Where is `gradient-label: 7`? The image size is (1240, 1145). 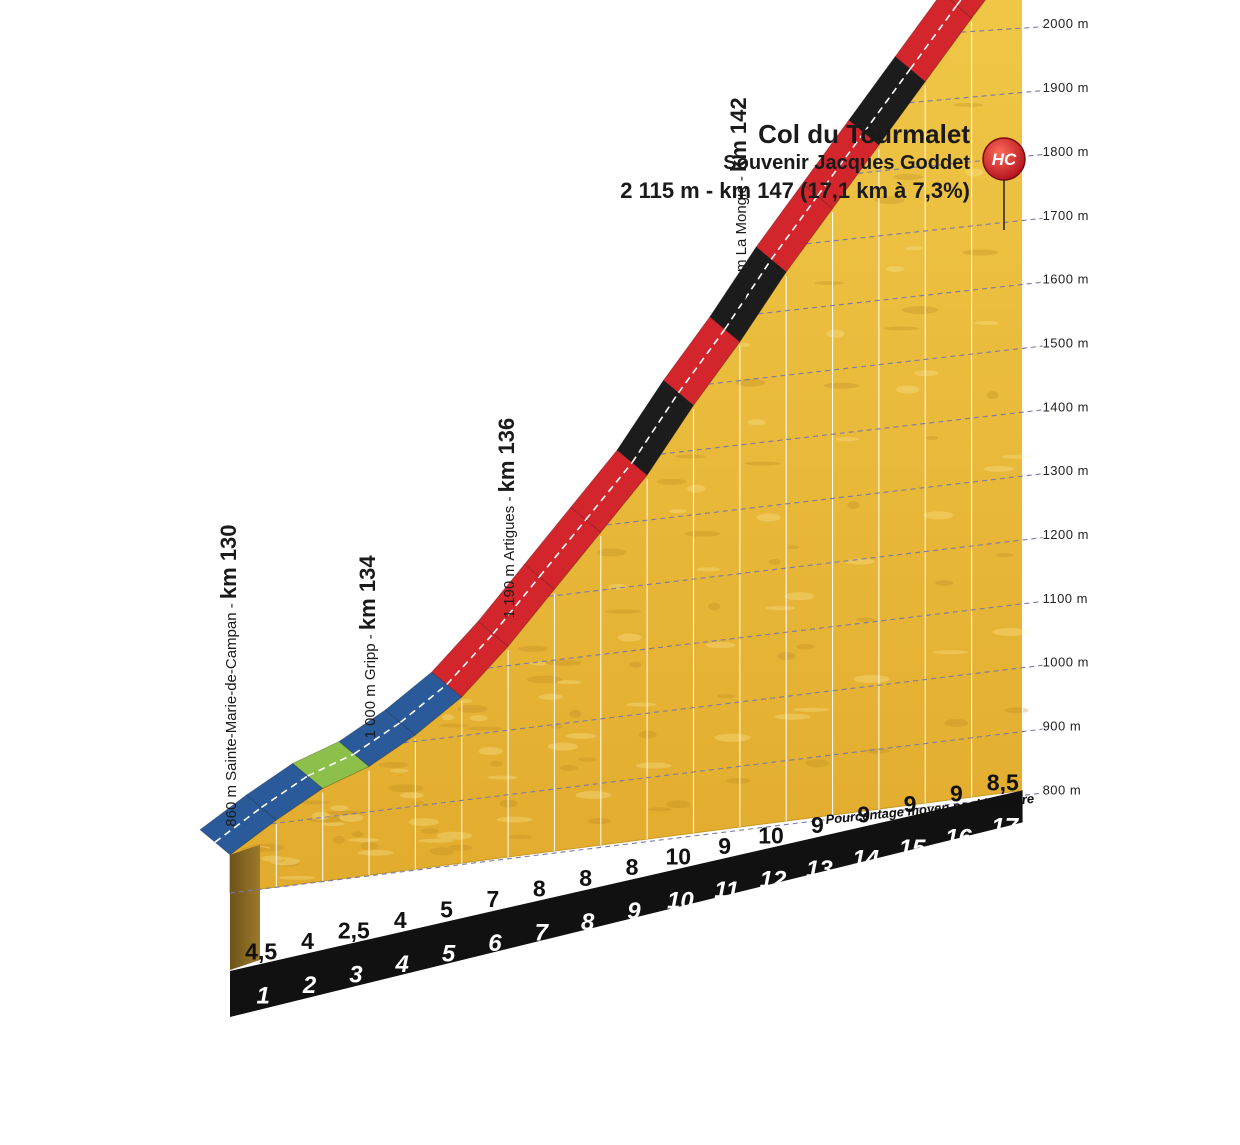 gradient-label: 7 is located at coordinates (493, 899).